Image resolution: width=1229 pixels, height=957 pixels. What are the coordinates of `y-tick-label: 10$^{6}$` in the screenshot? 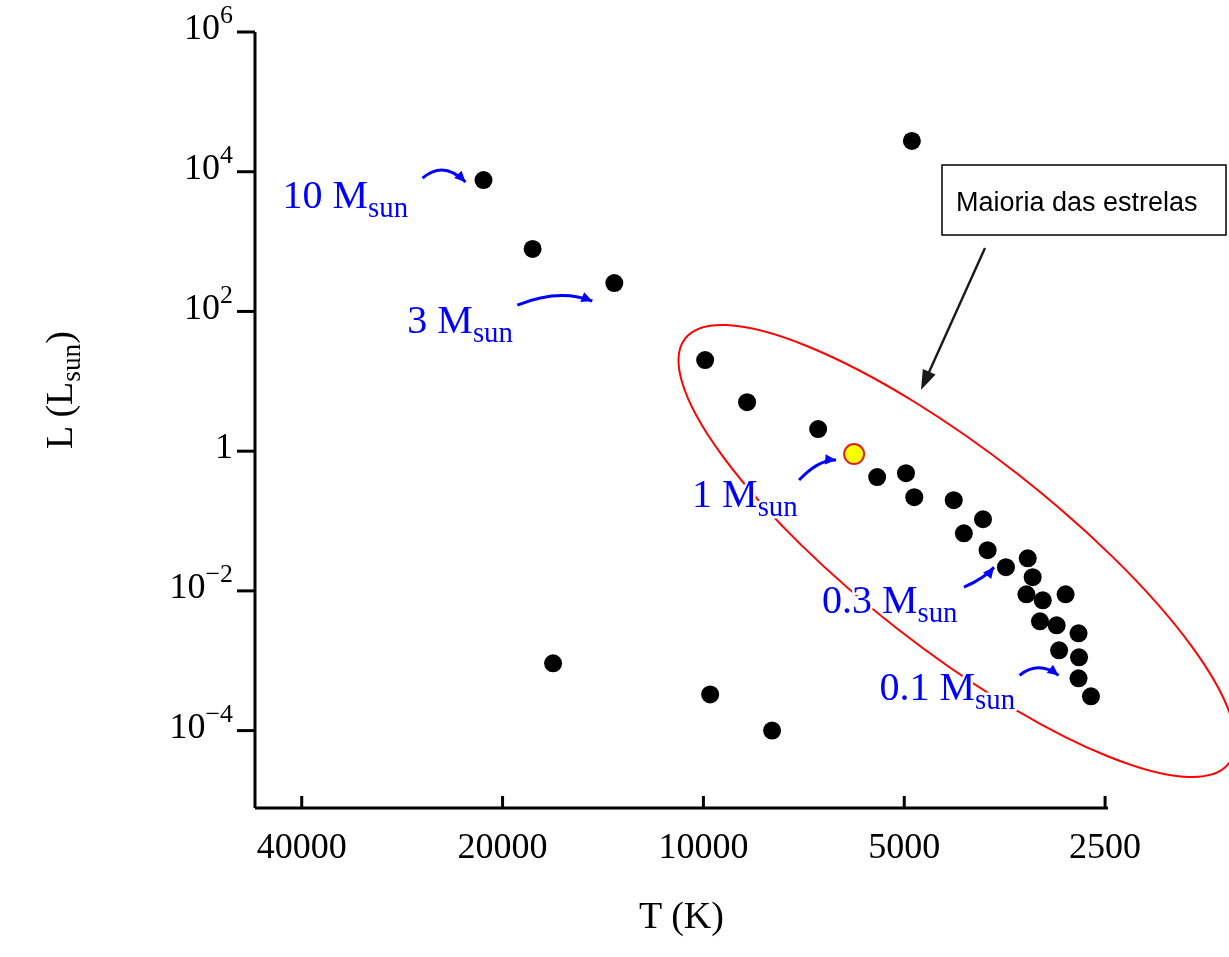 It's located at (209, 24).